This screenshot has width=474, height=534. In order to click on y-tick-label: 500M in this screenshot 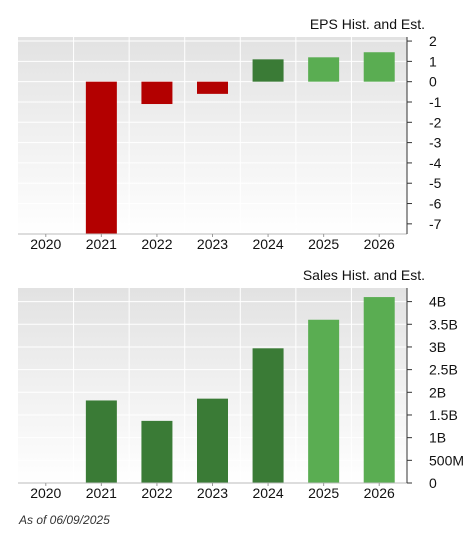, I will do `click(446, 460)`.